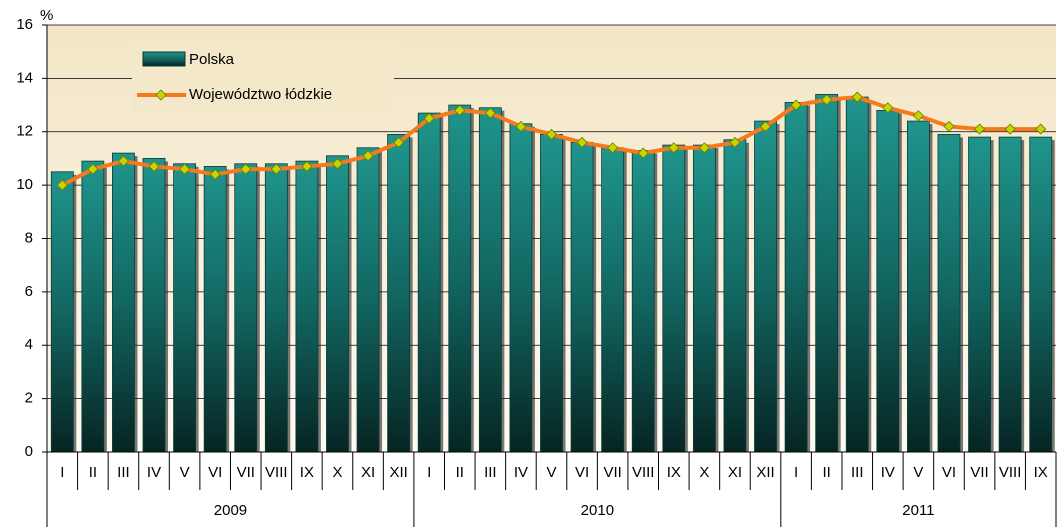  I want to click on y-tick-label: 10, so click(24, 184).